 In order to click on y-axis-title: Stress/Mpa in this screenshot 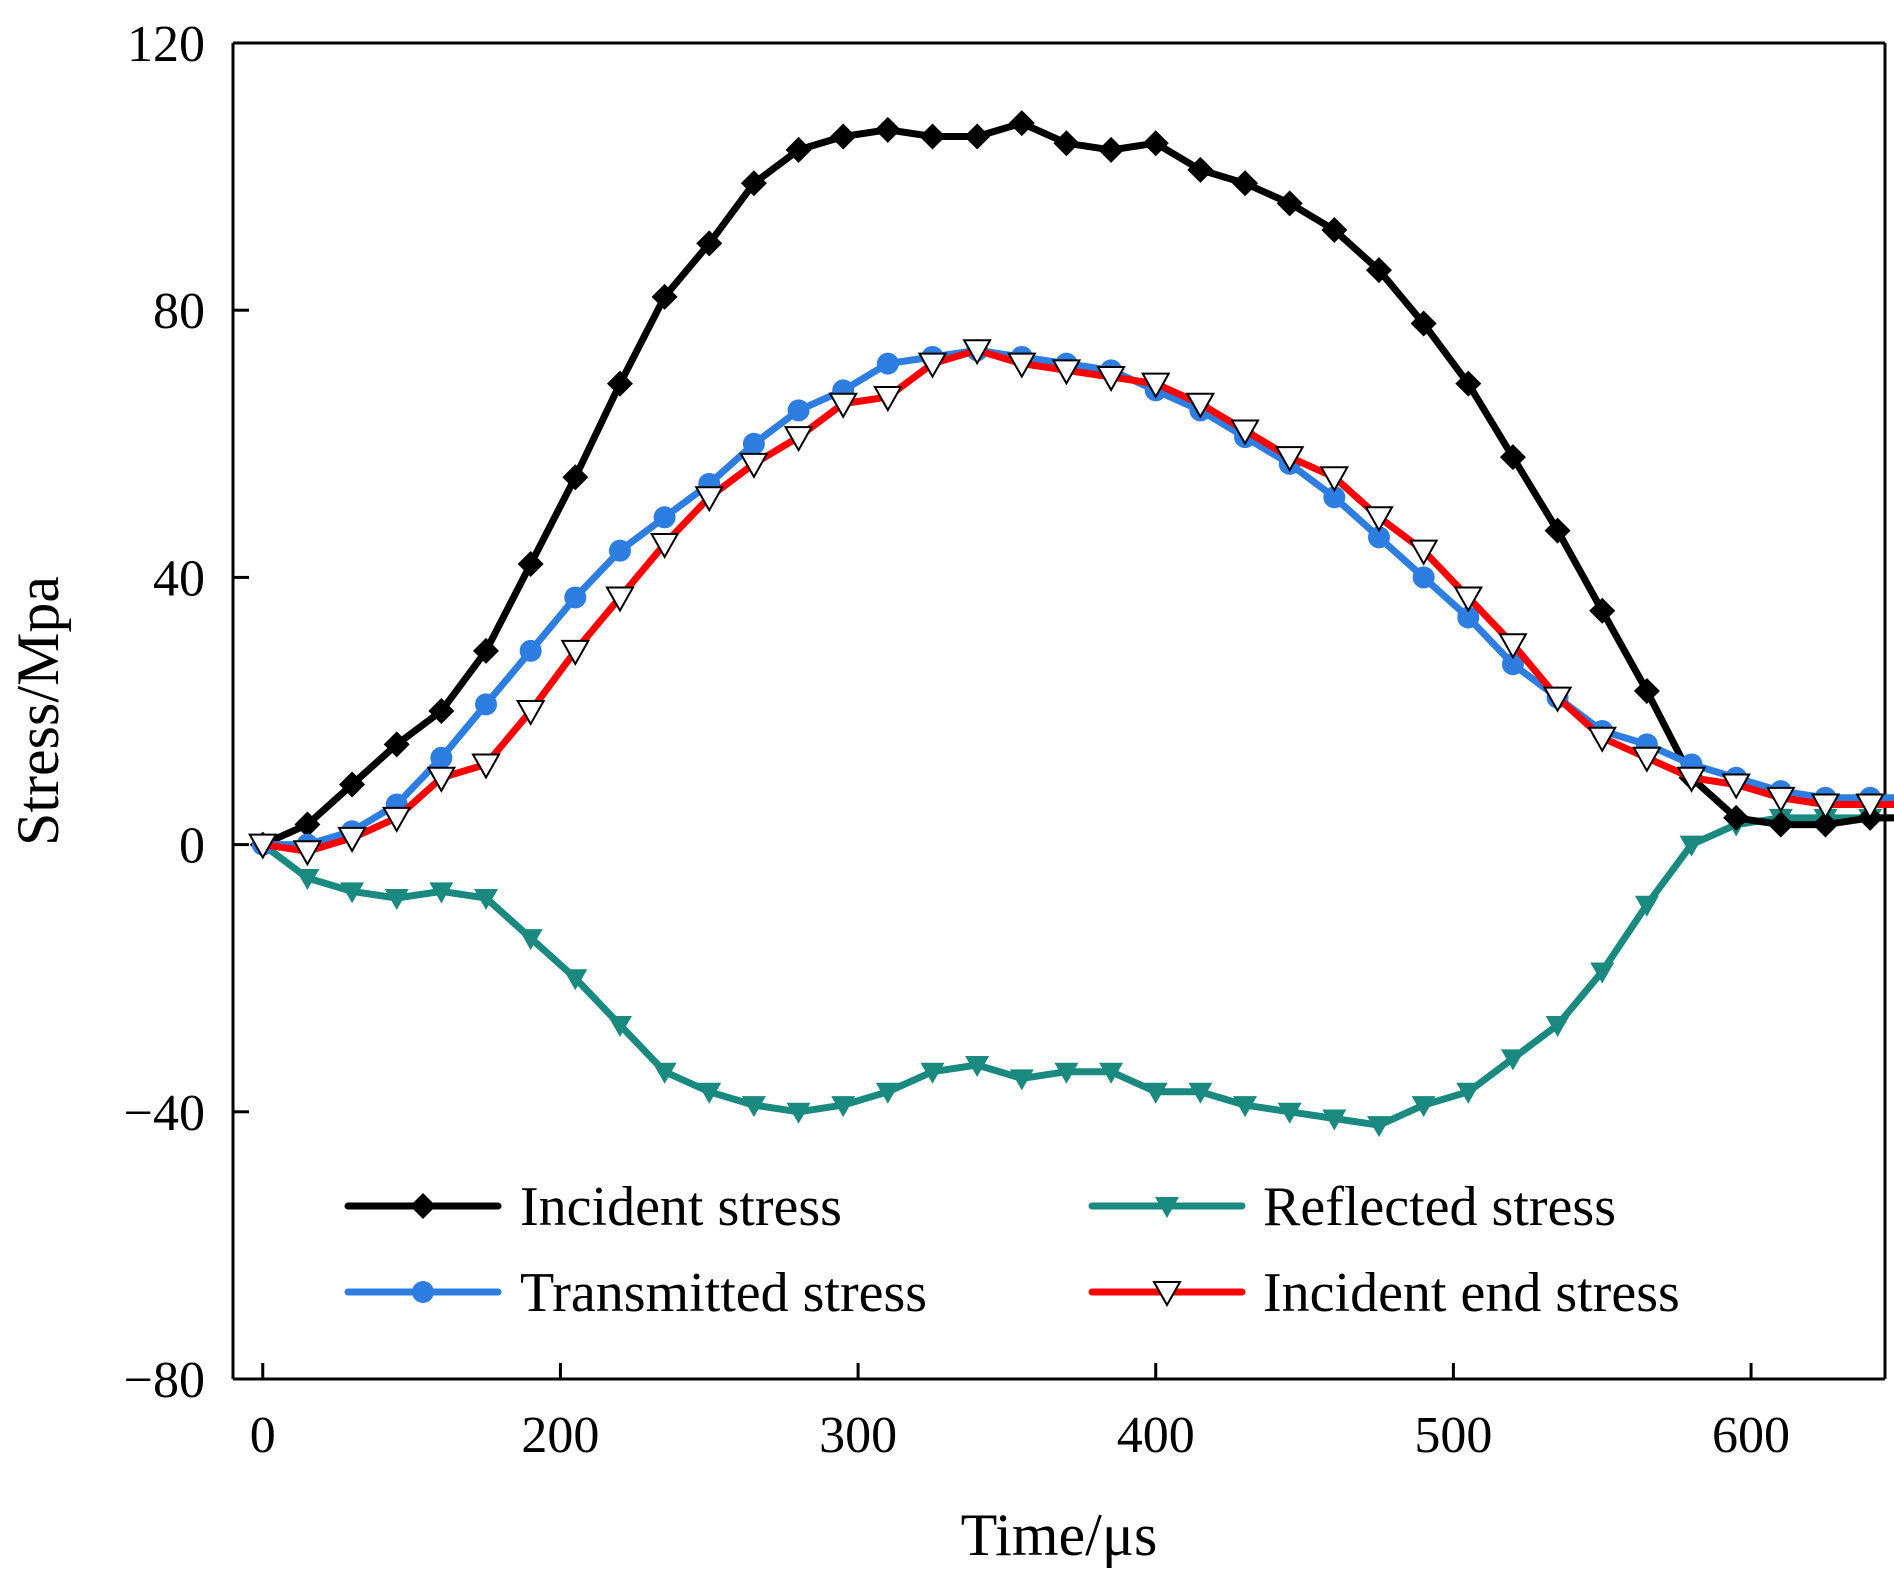, I will do `click(38, 711)`.